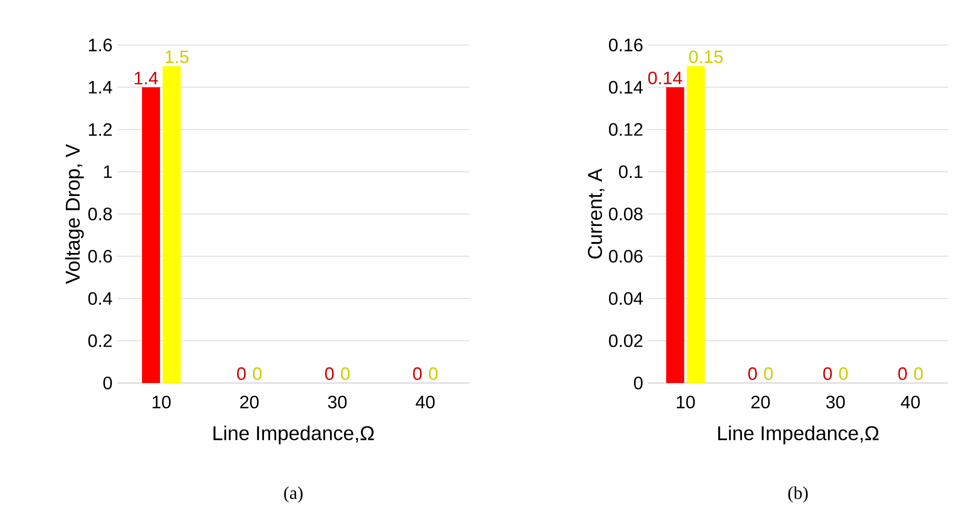 The height and width of the screenshot is (516, 957). I want to click on y-tick-label: 0.02, so click(625, 341).